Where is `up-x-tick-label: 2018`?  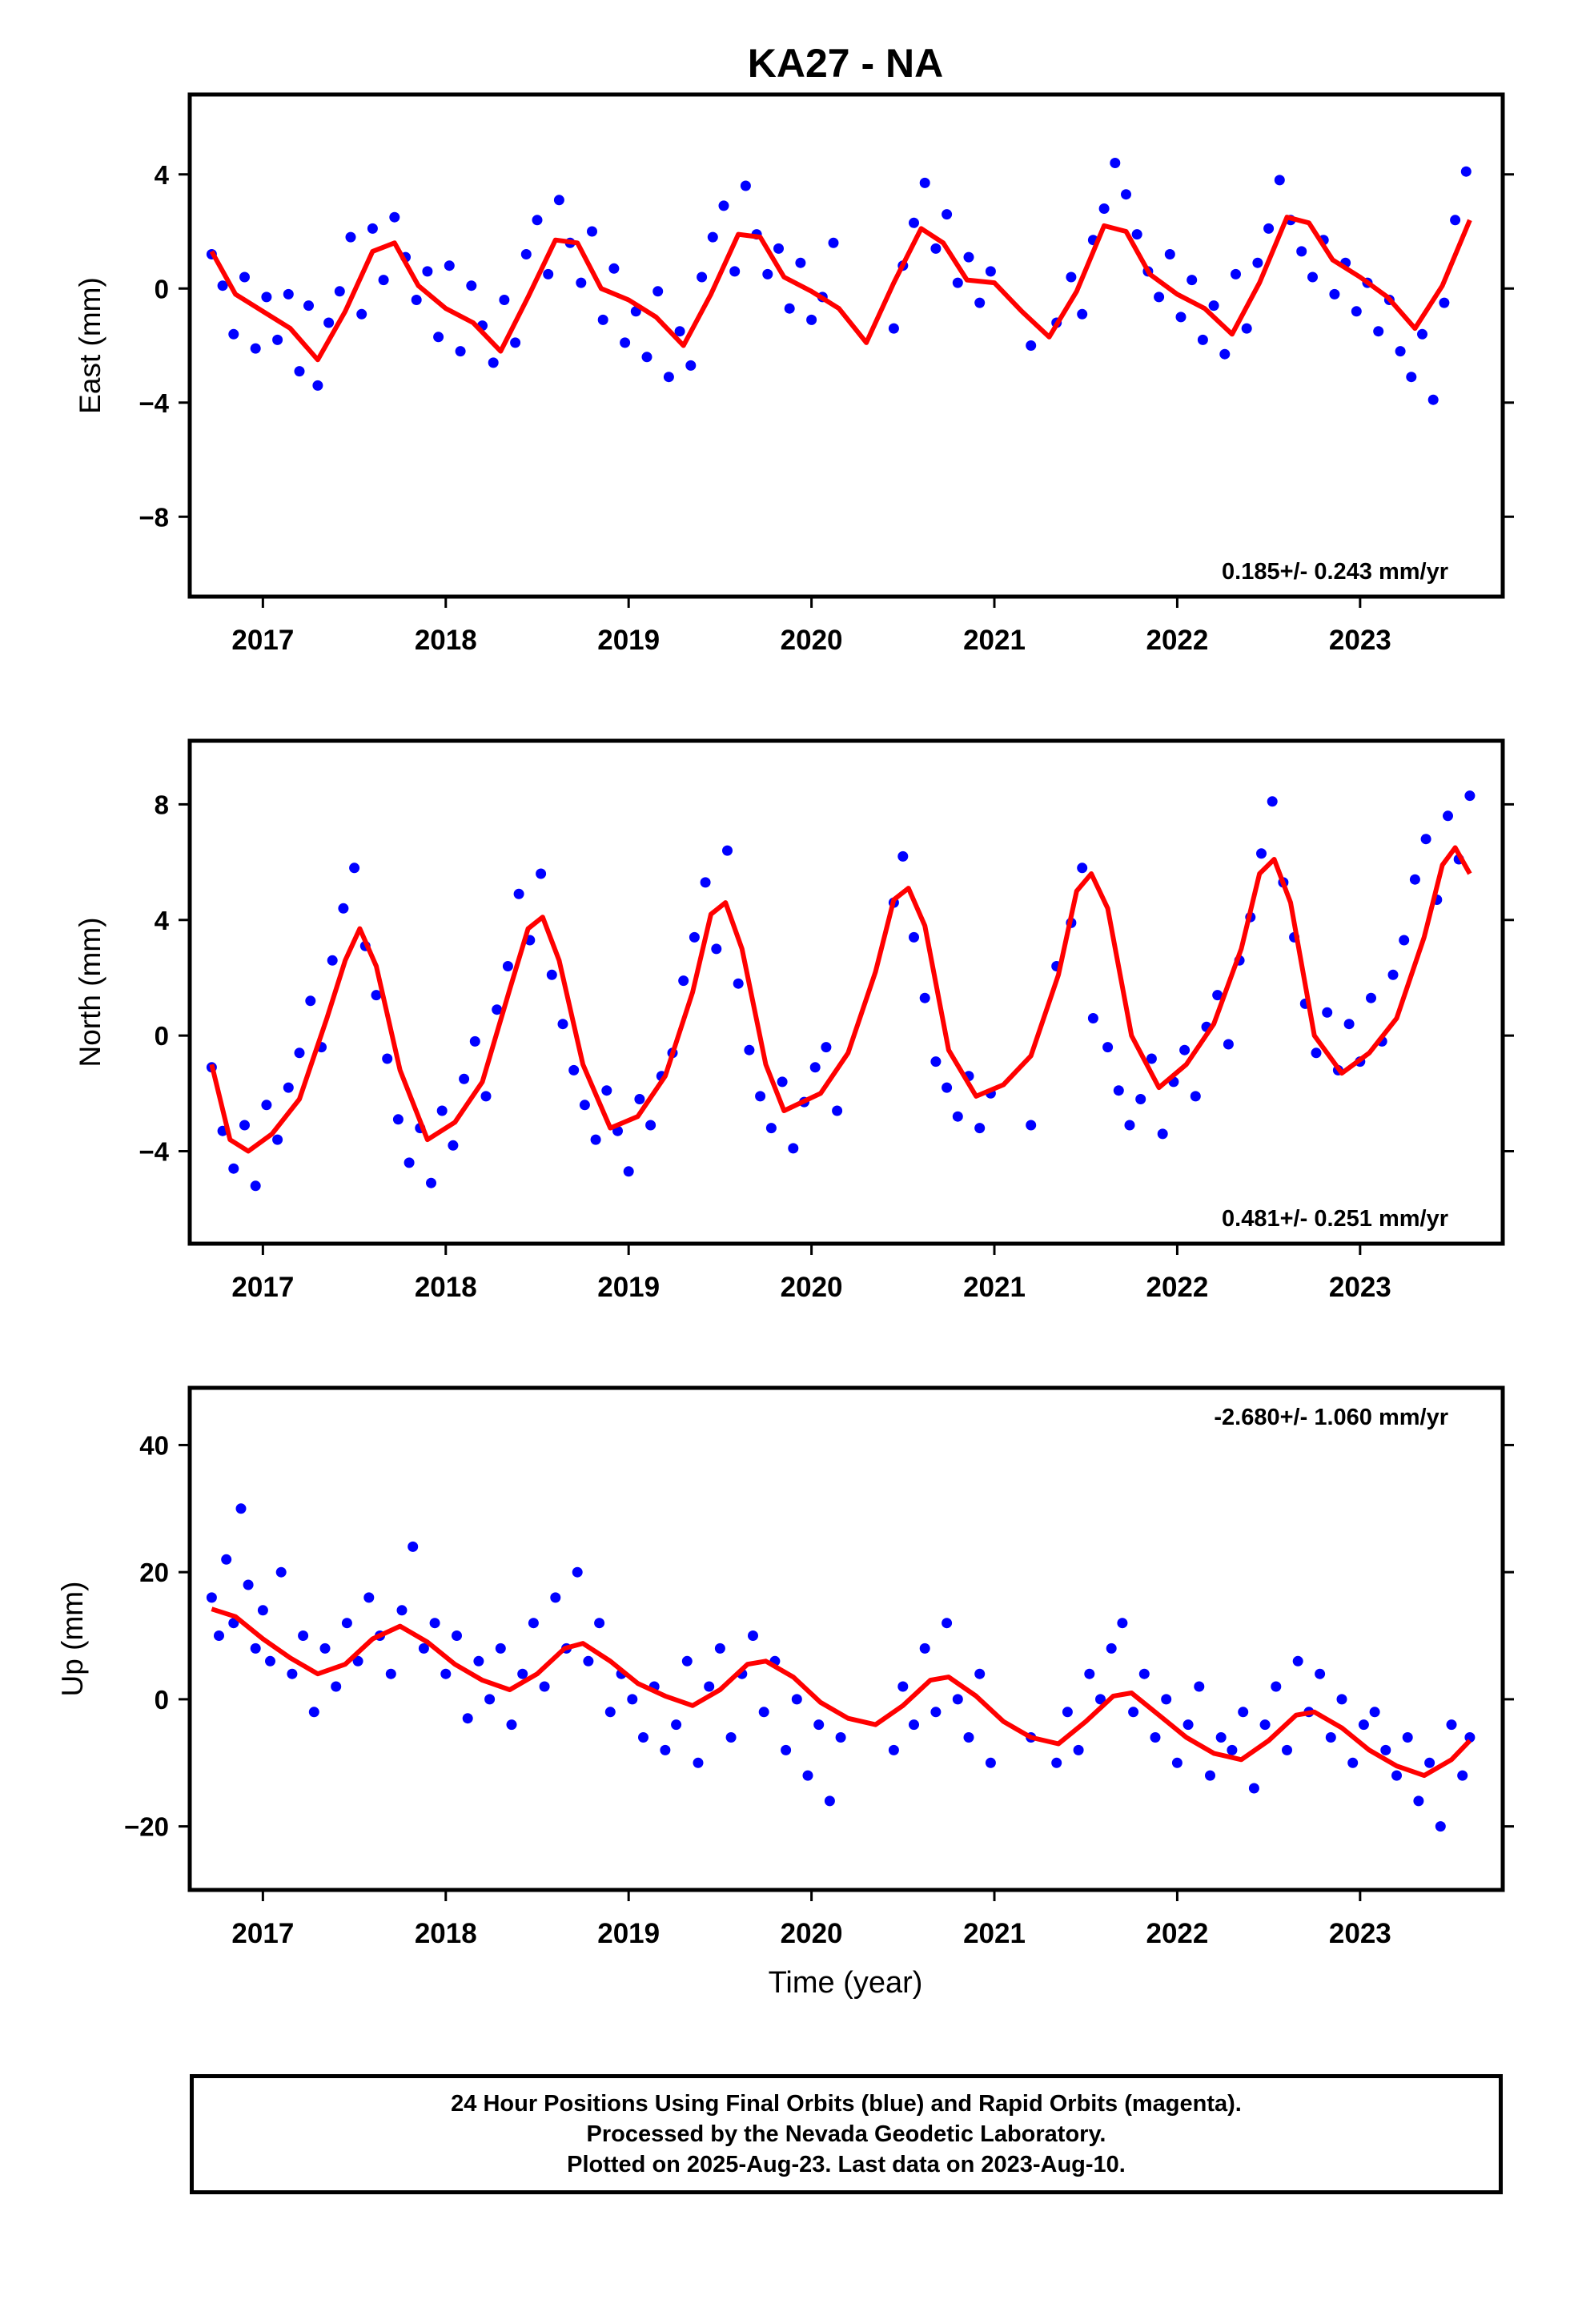
up-x-tick-label: 2018 is located at coordinates (446, 1934).